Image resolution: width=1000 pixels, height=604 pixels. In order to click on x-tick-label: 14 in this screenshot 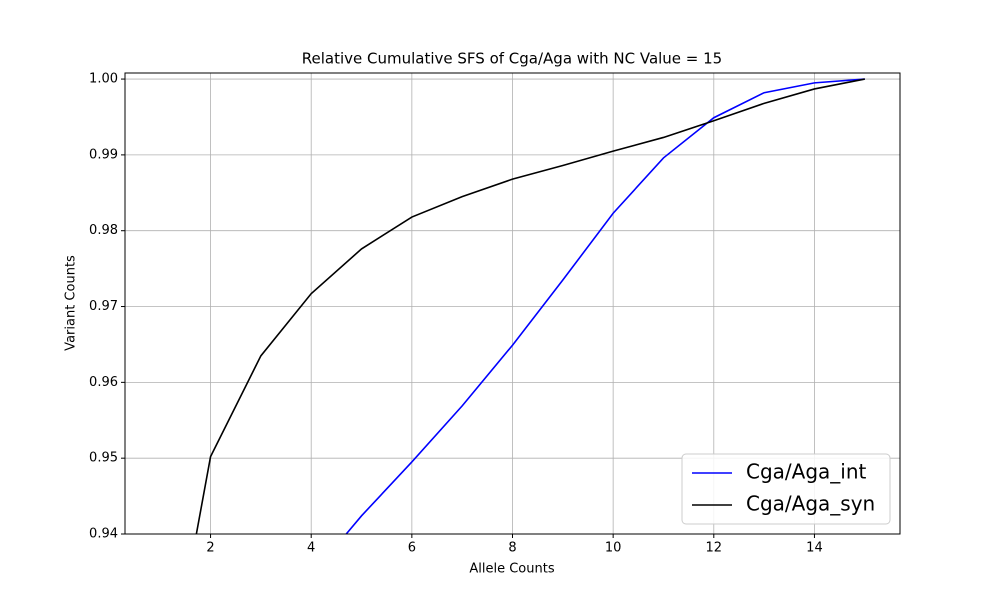, I will do `click(814, 548)`.